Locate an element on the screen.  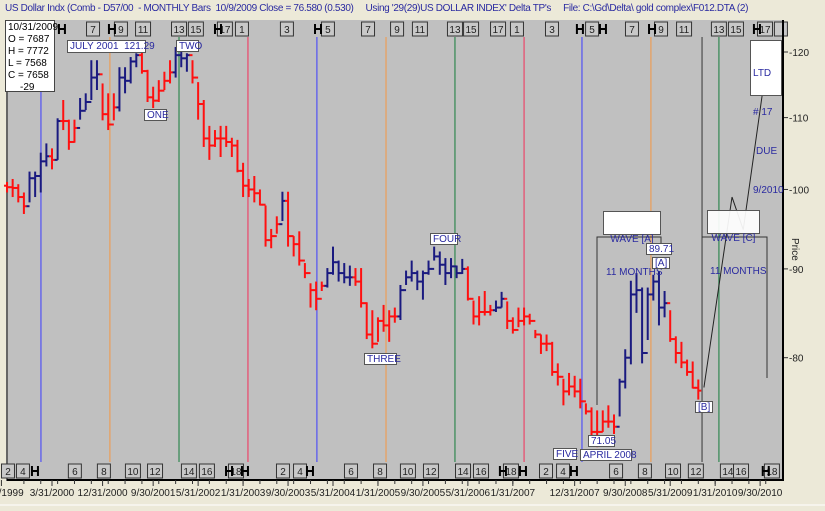
x-tick-label: 5/31/2004 is located at coordinates (333, 493).